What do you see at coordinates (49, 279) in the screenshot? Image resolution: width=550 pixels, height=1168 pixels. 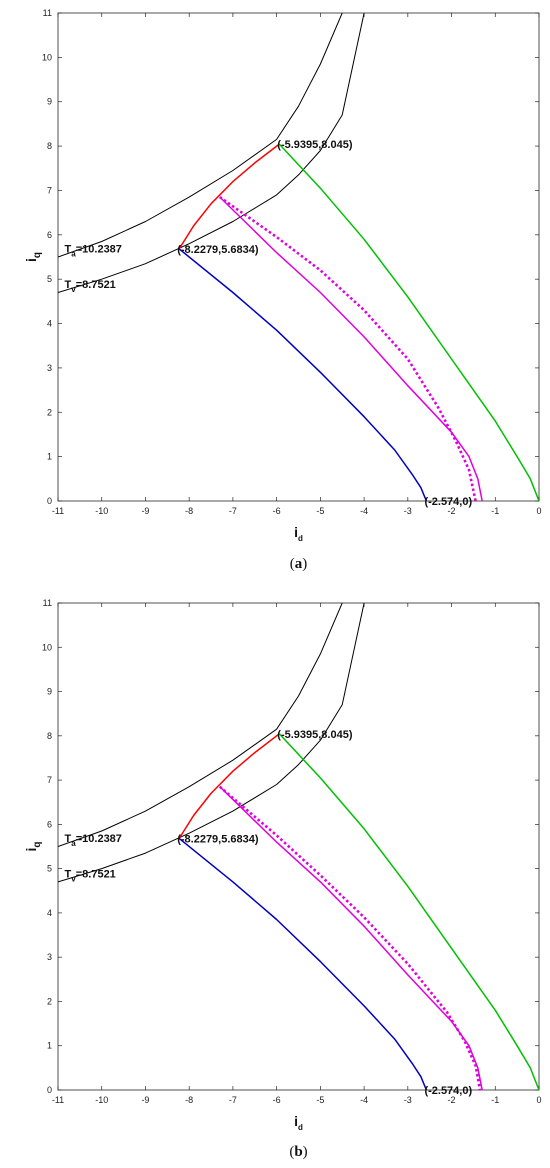 I see `y-tick-label: 5` at bounding box center [49, 279].